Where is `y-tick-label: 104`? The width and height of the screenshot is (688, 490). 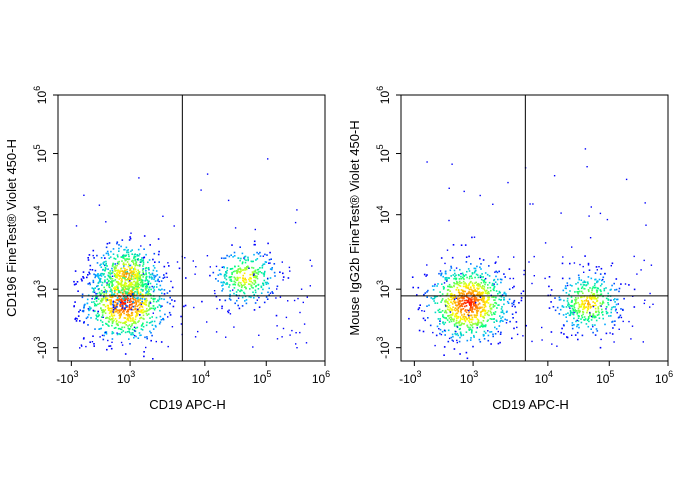 y-tick-label: 104 is located at coordinates (40, 215).